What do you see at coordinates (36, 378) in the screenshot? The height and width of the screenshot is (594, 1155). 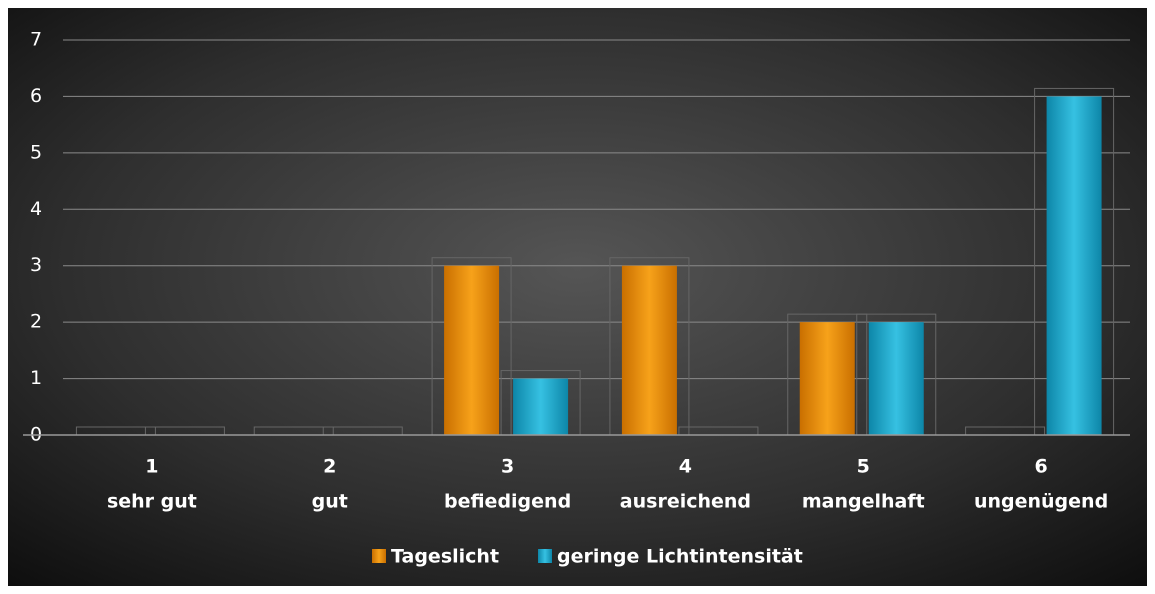 I see `y-tick-label: 1` at bounding box center [36, 378].